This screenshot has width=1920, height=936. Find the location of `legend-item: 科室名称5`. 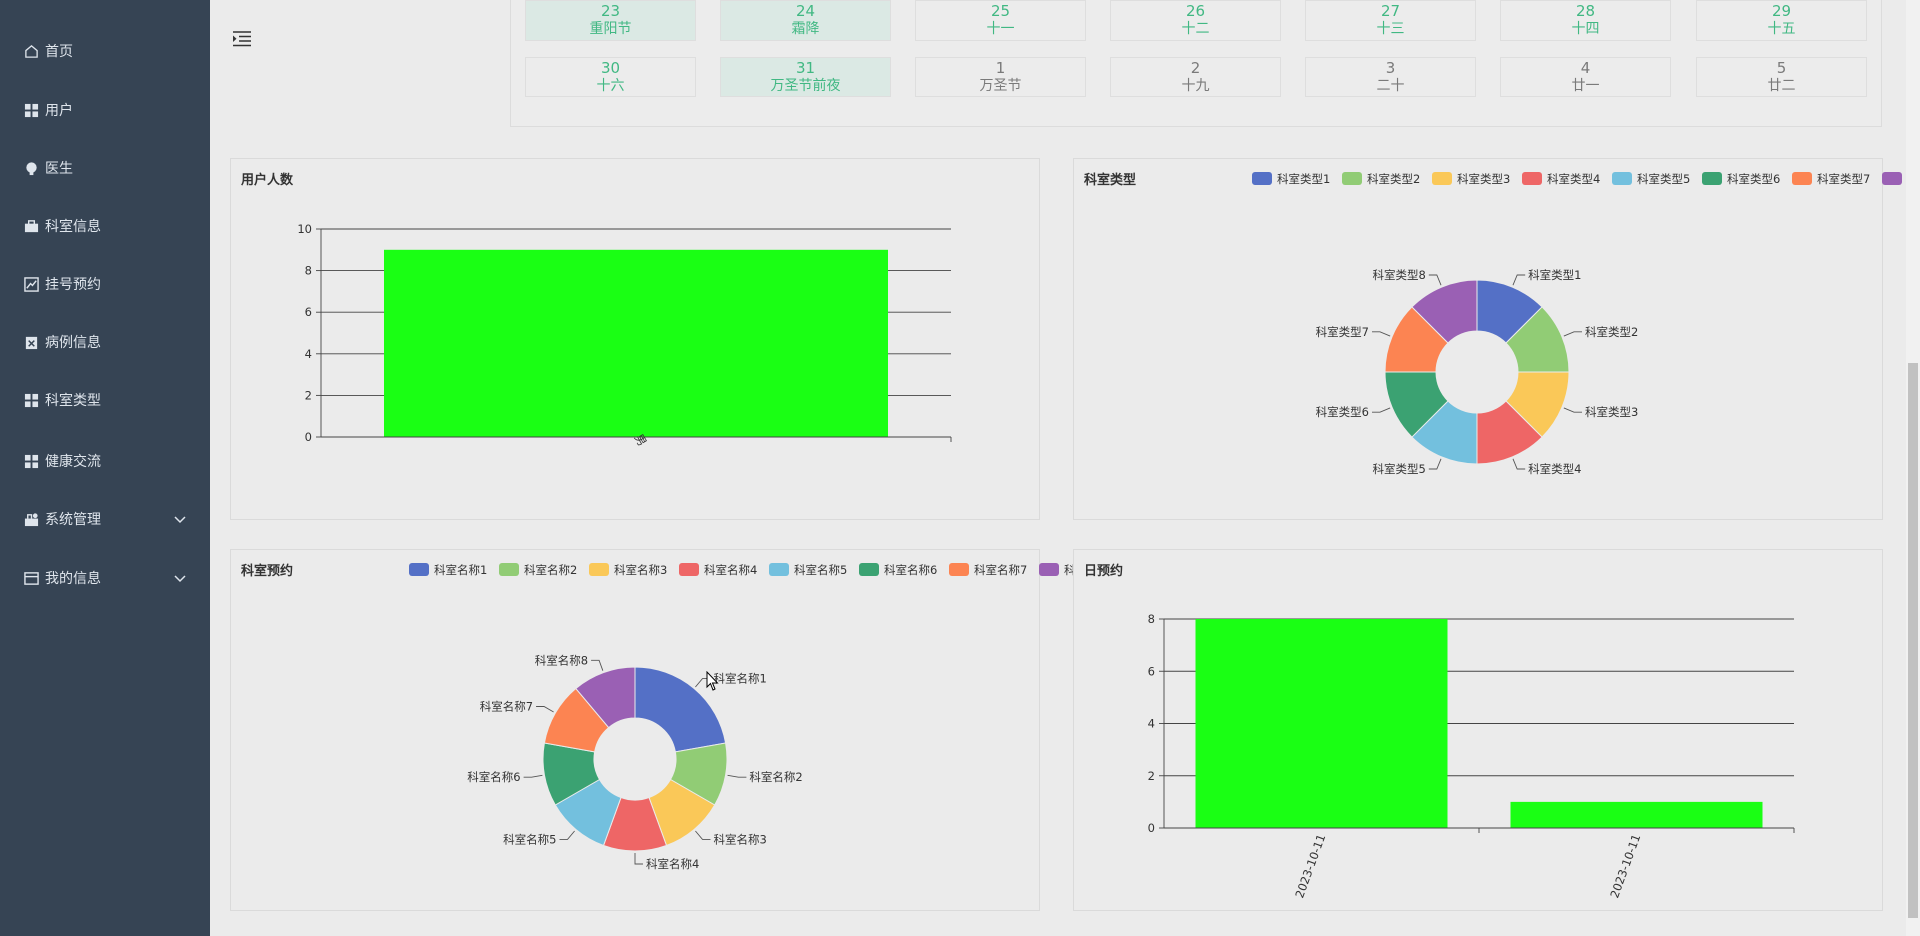

legend-item: 科室名称5 is located at coordinates (808, 570).